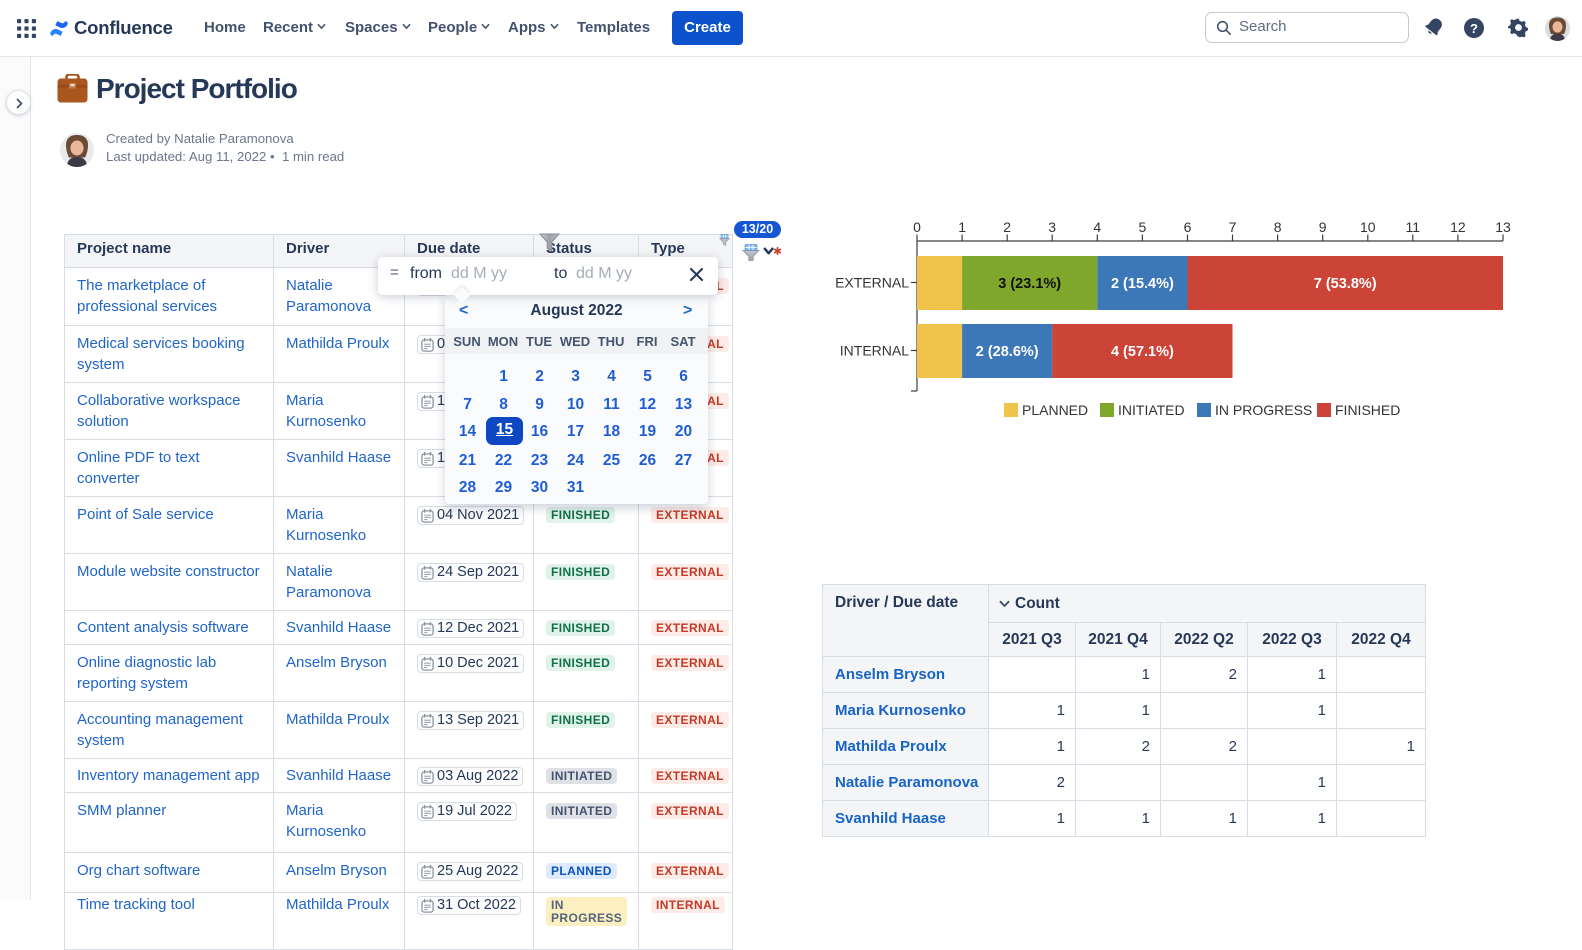 Image resolution: width=1582 pixels, height=950 pixels. Describe the element at coordinates (917, 227) in the screenshot. I see `svg-text: 0` at that location.